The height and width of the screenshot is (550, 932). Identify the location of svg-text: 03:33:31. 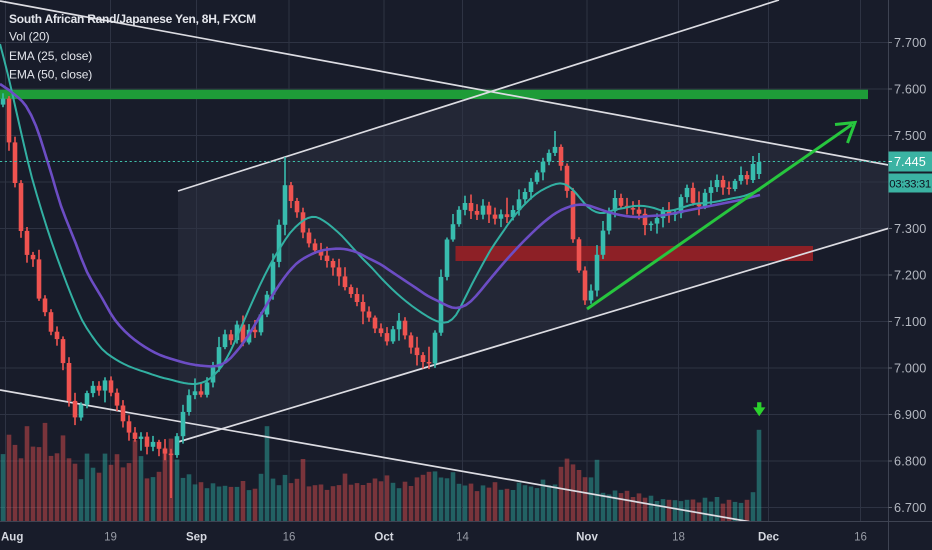
(910, 184).